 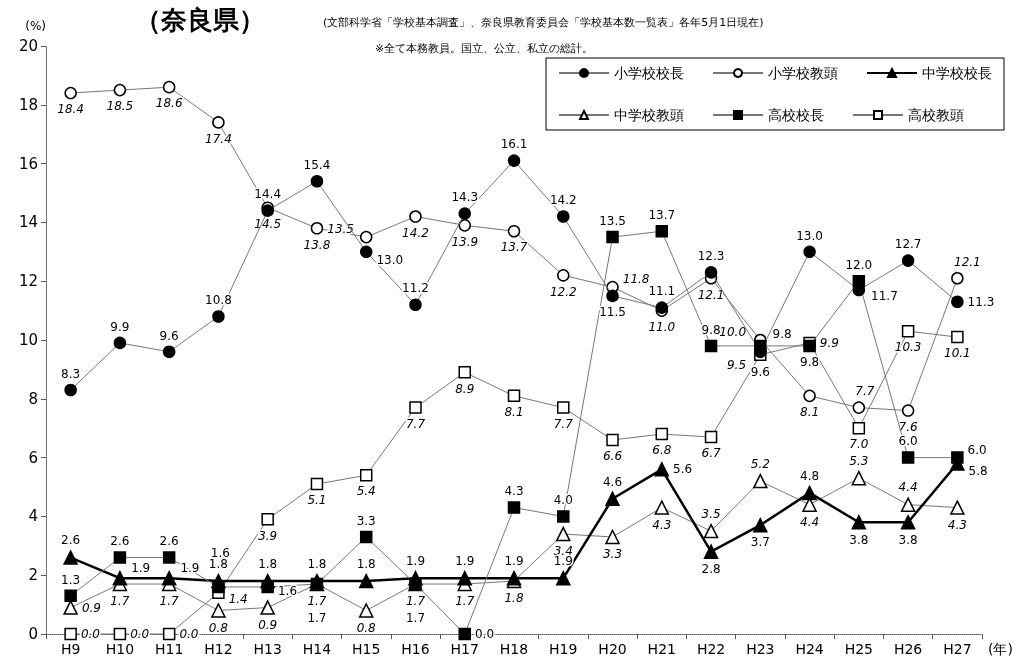 I want to click on data-label: 18.4, so click(x=70, y=109).